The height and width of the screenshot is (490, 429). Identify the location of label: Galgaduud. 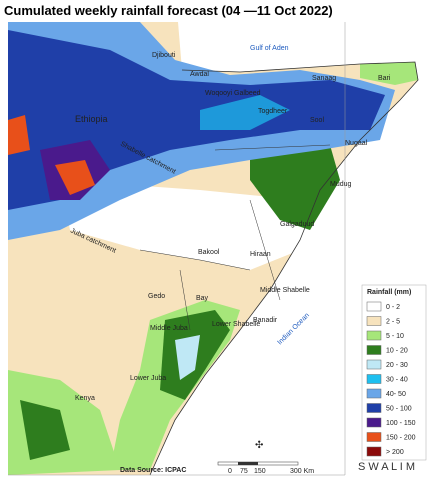
(297, 224).